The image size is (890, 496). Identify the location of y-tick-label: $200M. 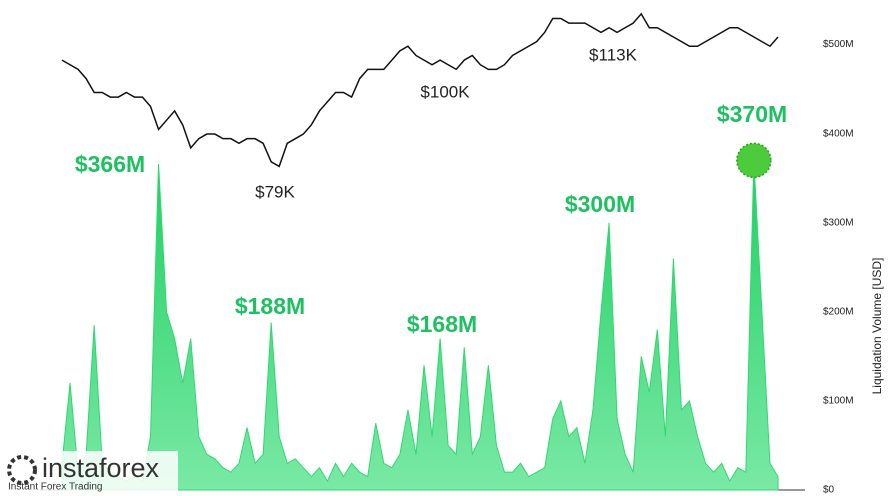
(838, 311).